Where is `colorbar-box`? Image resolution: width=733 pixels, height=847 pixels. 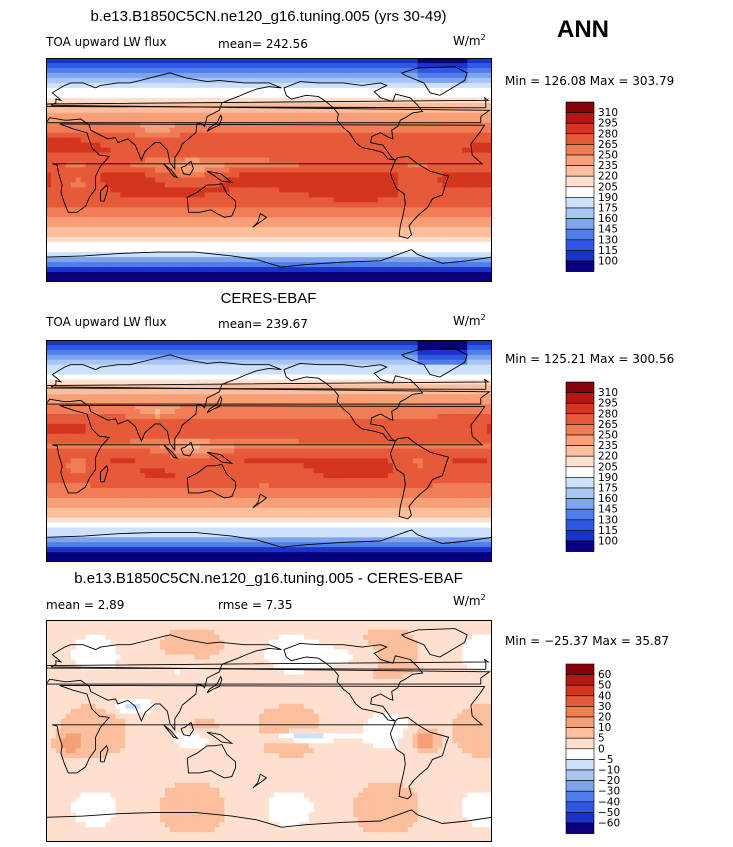
colorbar-box is located at coordinates (580, 256).